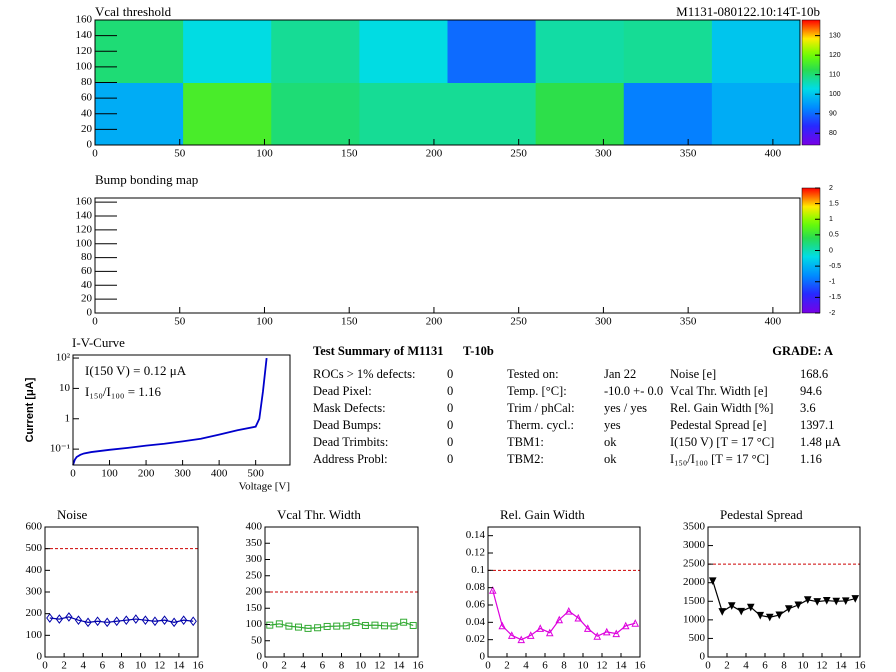  I want to click on summary-value: 94.6, so click(811, 391).